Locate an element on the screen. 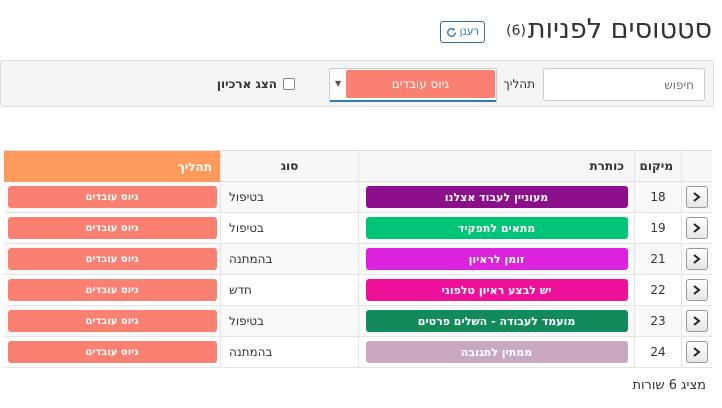  table-row: 24 ממתין לתגובה בהמתנה גיוס עובדים is located at coordinates (358, 352).